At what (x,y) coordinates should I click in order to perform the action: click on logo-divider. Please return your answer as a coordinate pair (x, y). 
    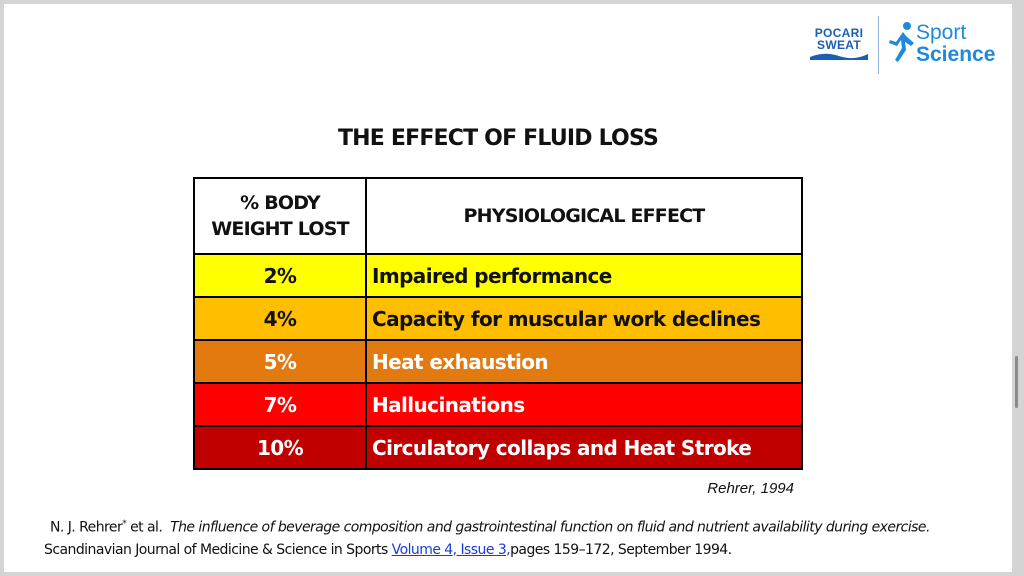
    Looking at the image, I should click on (878, 45).